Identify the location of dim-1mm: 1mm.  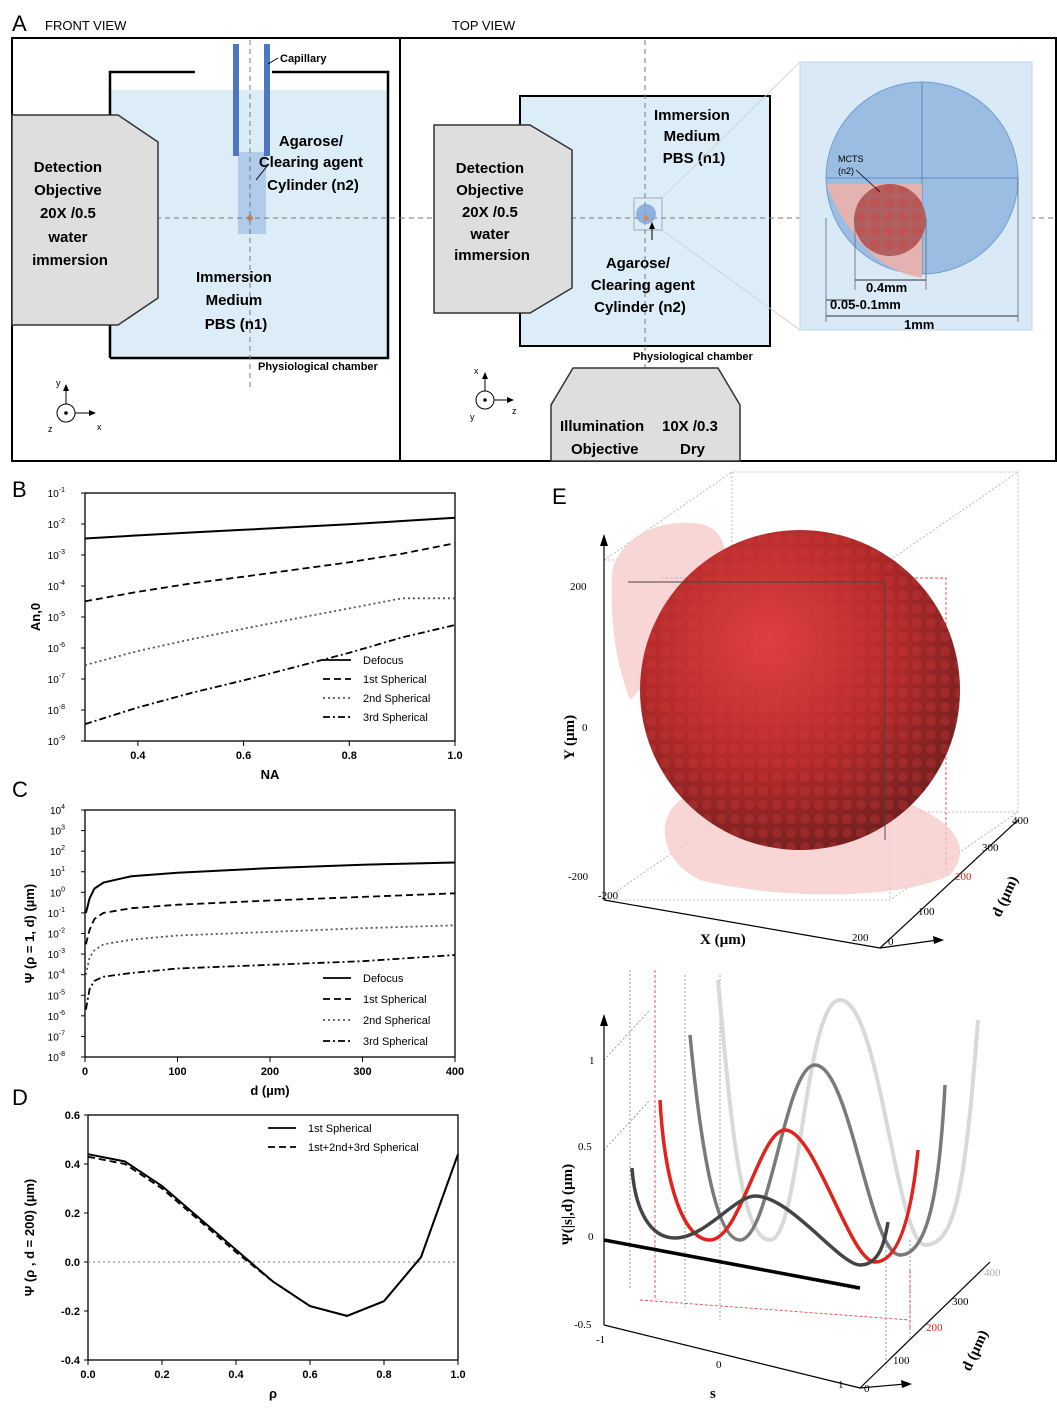
(919, 324).